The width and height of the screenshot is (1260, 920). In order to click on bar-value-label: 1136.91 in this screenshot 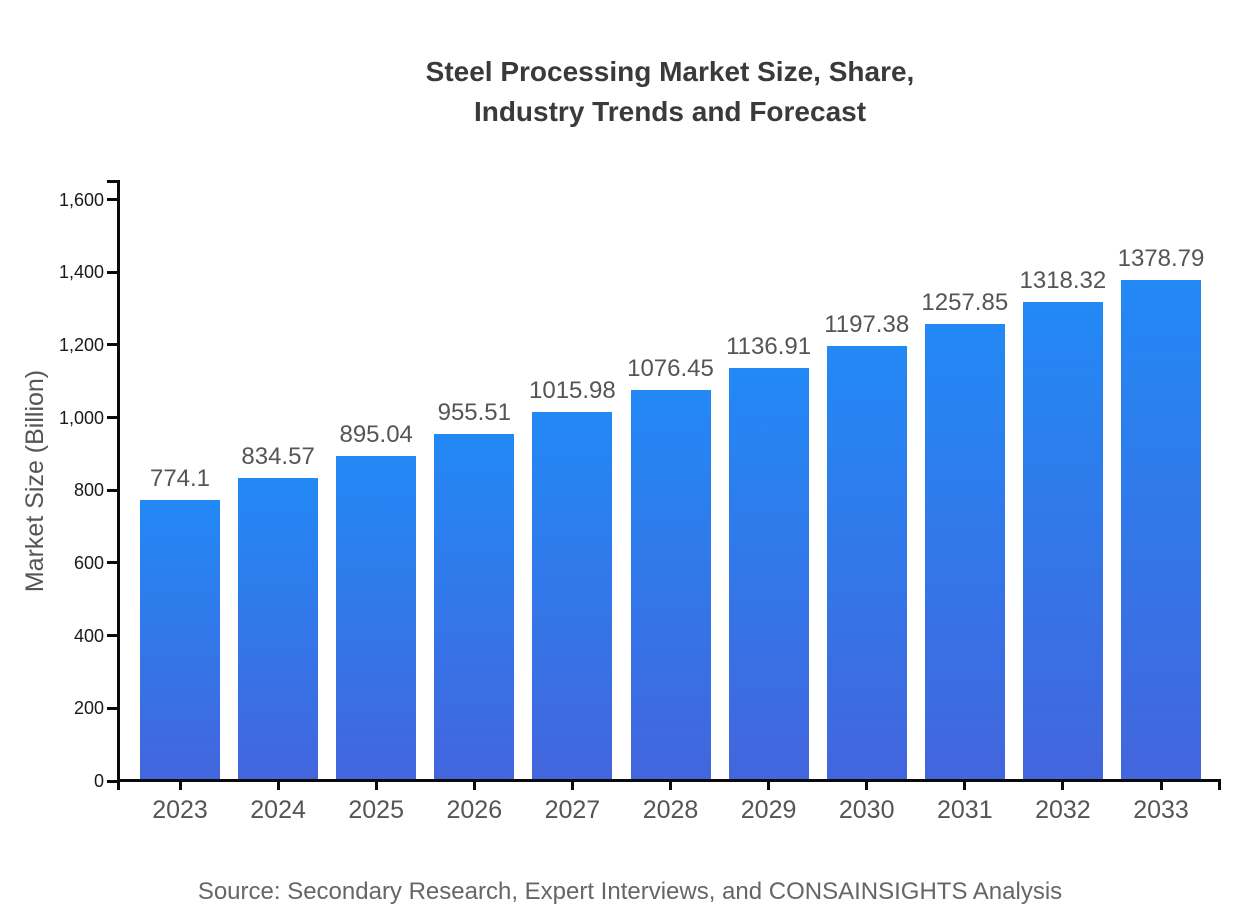, I will do `click(769, 346)`.